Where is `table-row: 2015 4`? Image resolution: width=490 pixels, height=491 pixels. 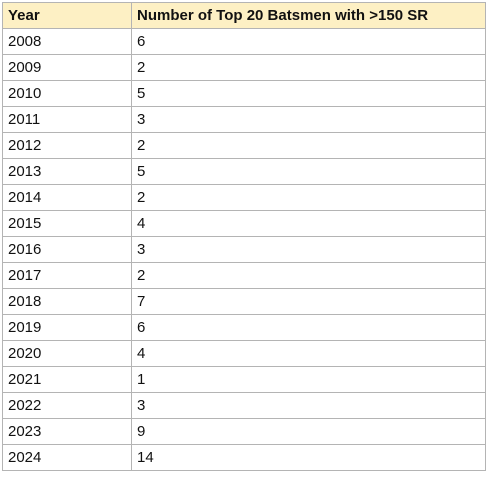
table-row: 2015 4 is located at coordinates (244, 223).